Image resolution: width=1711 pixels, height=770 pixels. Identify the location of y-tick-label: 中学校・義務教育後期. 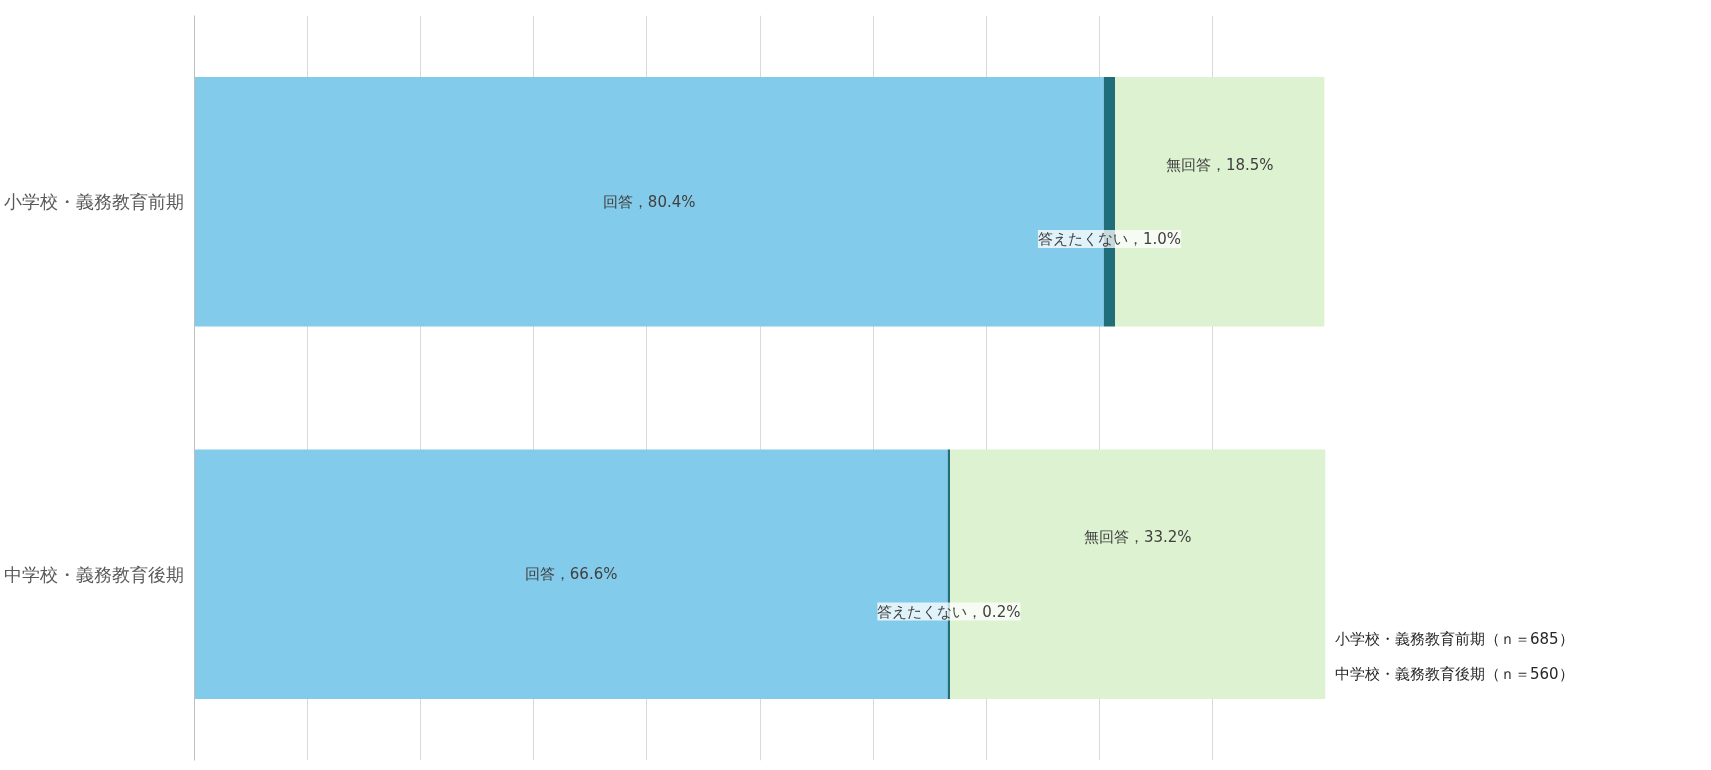
(93, 574).